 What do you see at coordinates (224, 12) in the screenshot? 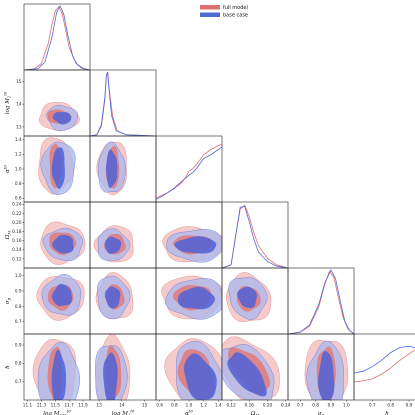
I see `legend: full model base case` at bounding box center [224, 12].